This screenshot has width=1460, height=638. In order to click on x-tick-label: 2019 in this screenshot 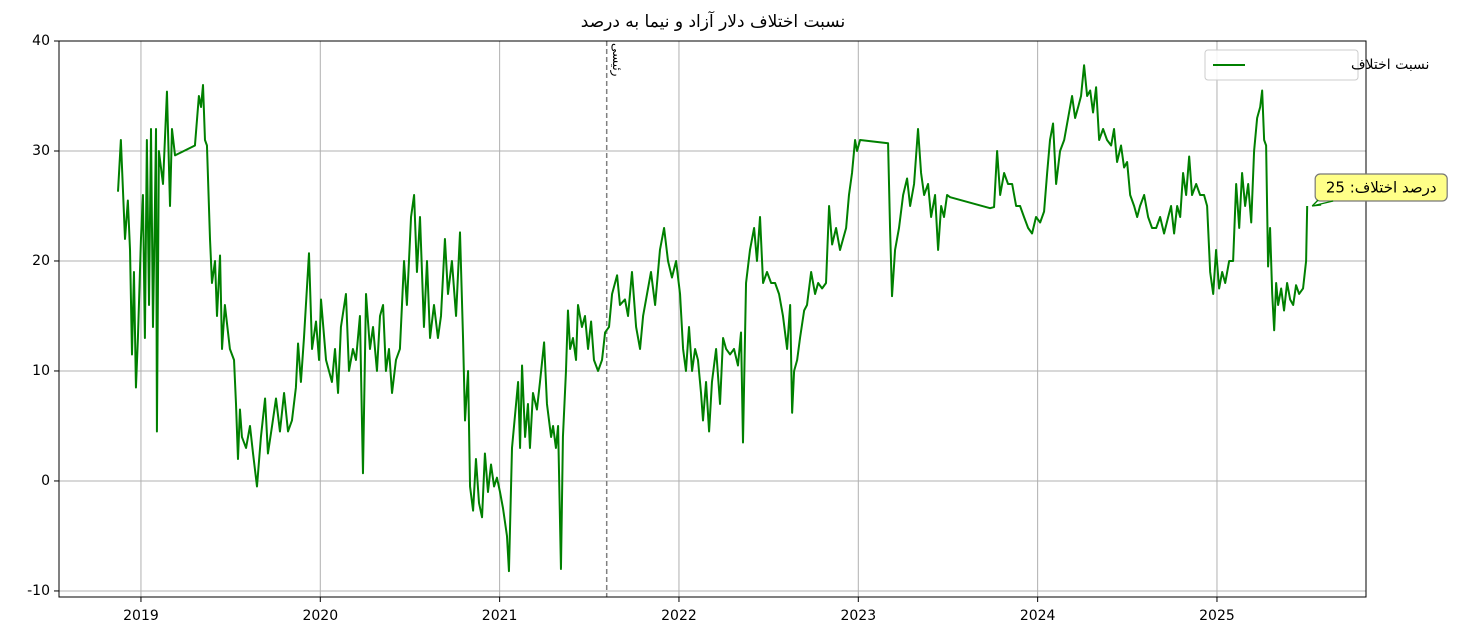, I will do `click(141, 616)`.